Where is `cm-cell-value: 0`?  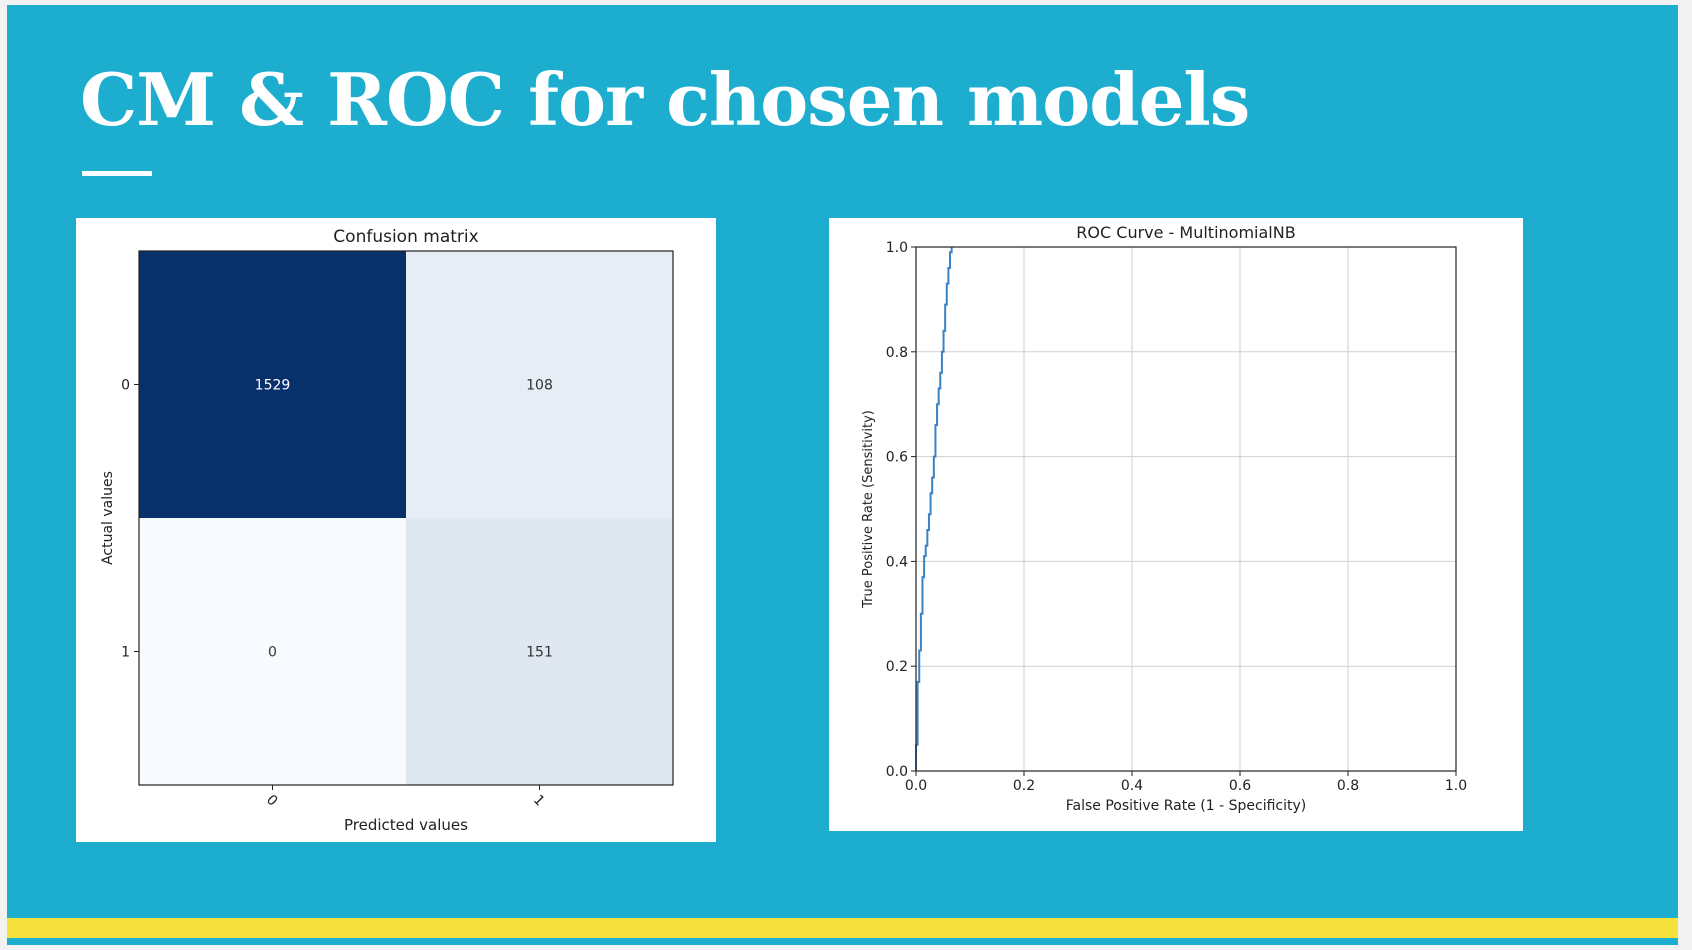
cm-cell-value: 0 is located at coordinates (272, 653).